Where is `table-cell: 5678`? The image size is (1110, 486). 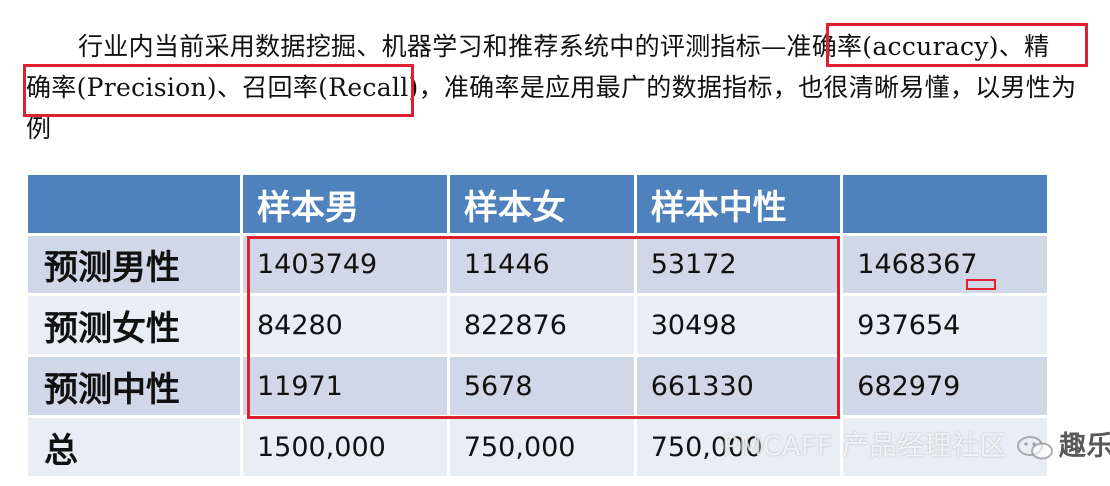 table-cell: 5678 is located at coordinates (541, 386).